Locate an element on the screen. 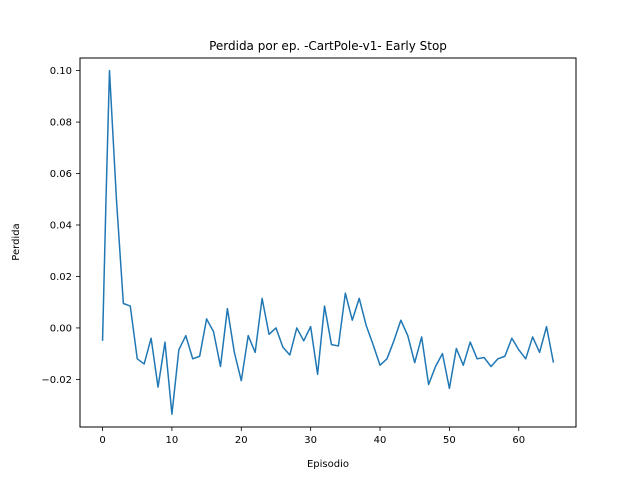  y-tick-label: 0.04 is located at coordinates (61, 226).